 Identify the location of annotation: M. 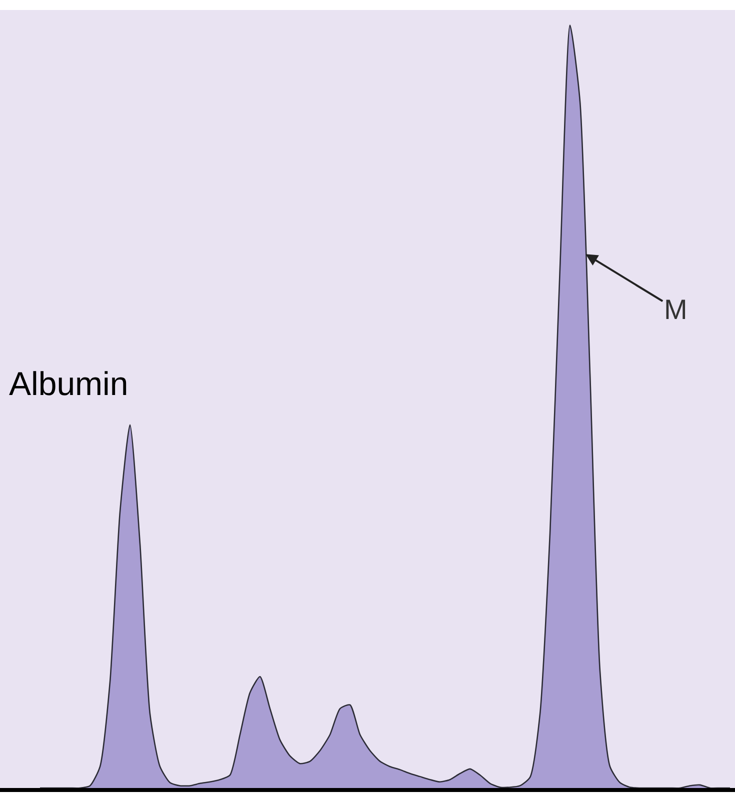
(676, 309).